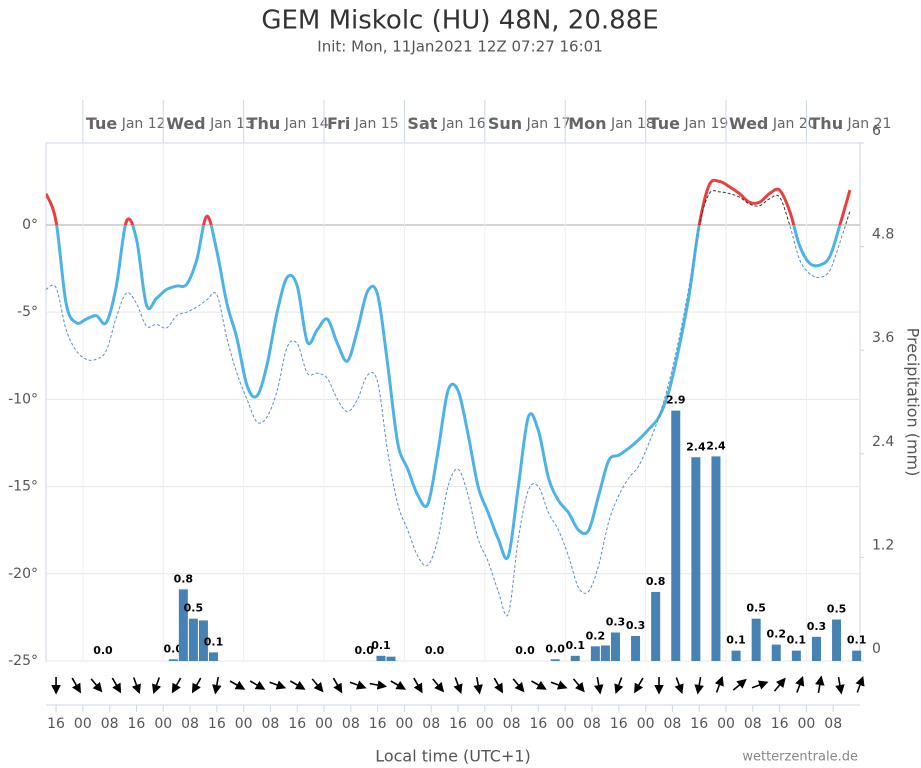 The height and width of the screenshot is (768, 921). What do you see at coordinates (696, 446) in the screenshot?
I see `bar-label: 2.4` at bounding box center [696, 446].